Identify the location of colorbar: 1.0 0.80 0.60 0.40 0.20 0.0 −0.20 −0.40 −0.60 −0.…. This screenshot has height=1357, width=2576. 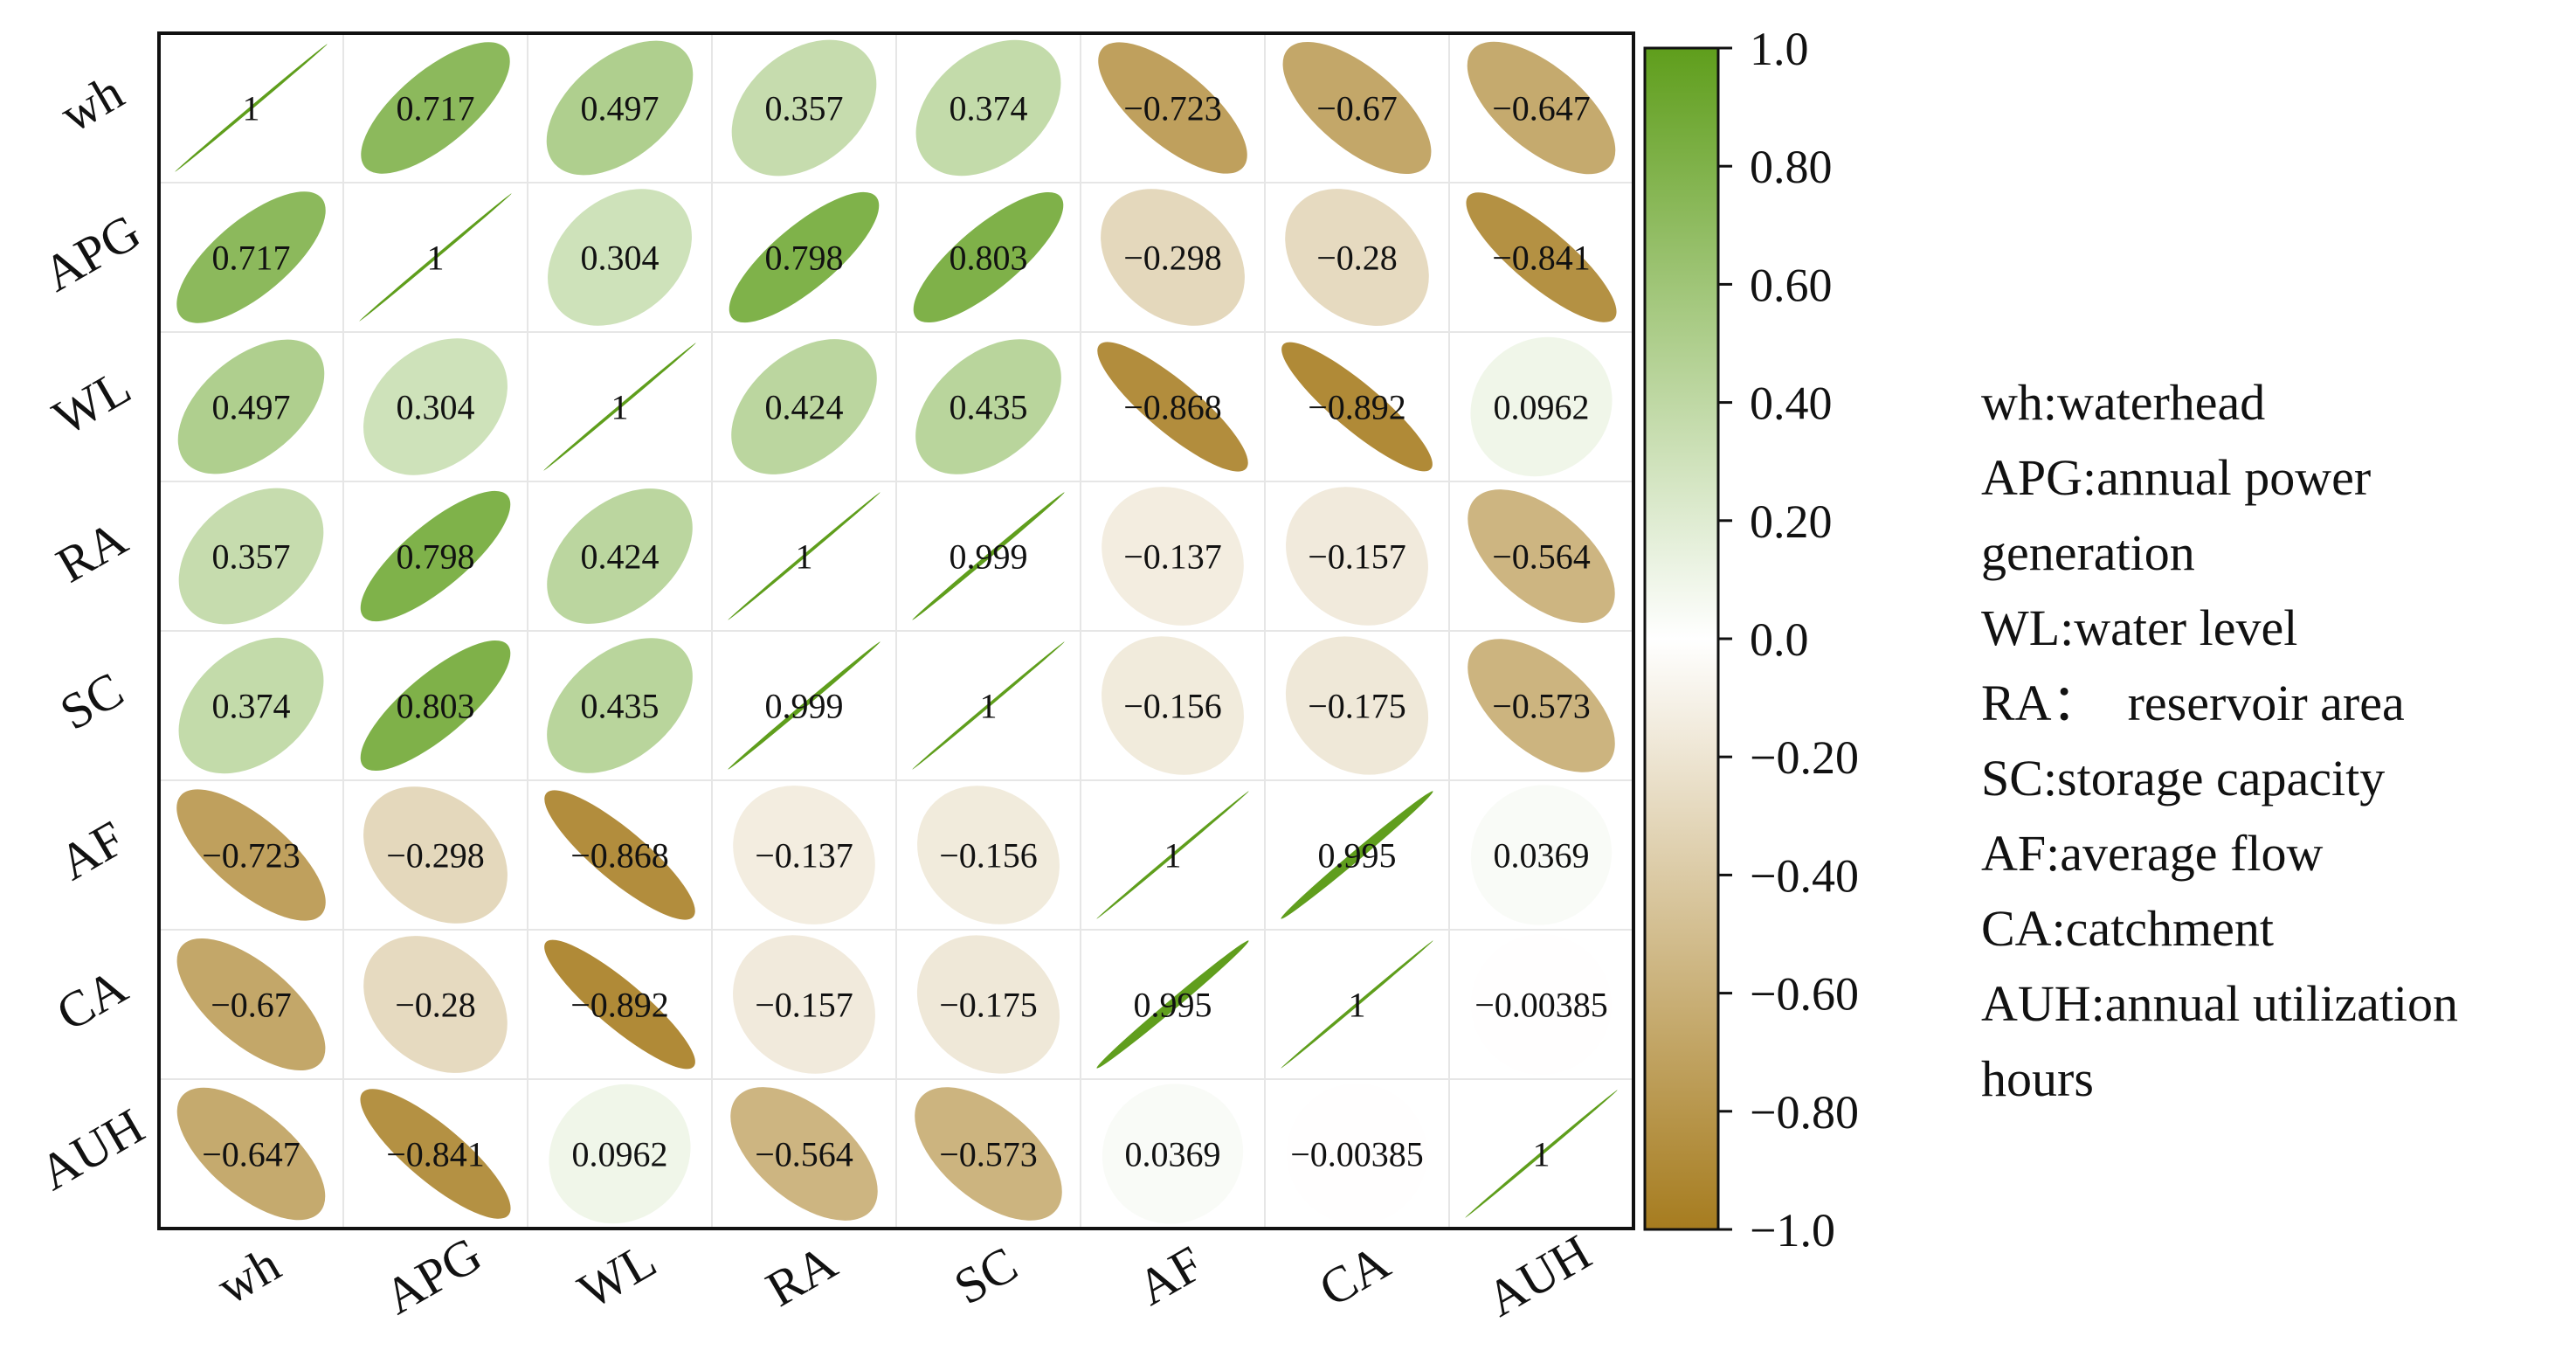
(1751, 640).